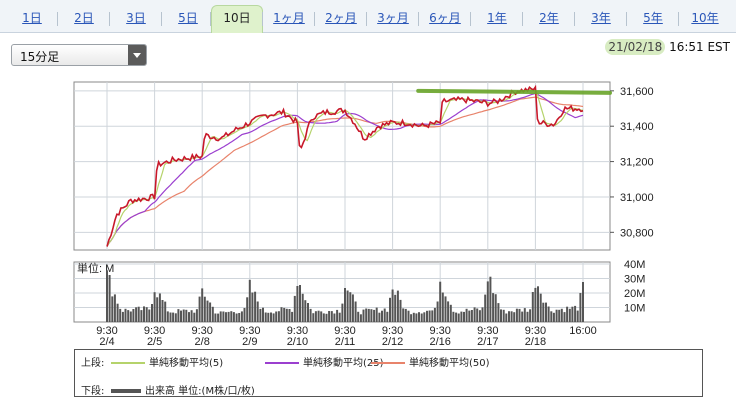 The height and width of the screenshot is (406, 736). I want to click on volume-unit-label: 単位: M, so click(95, 268).